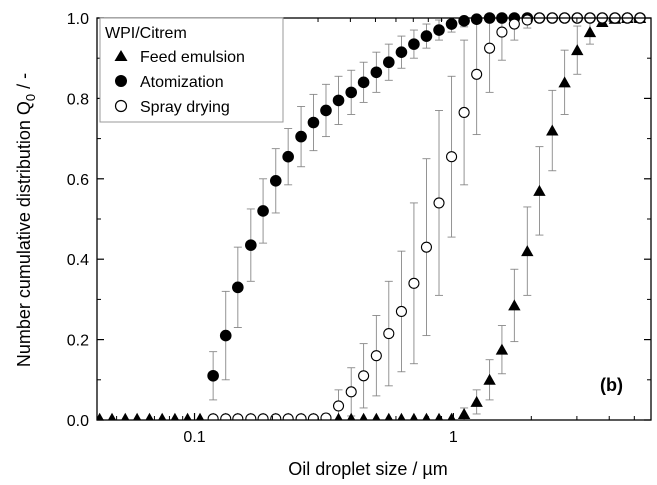 This screenshot has width=657, height=485. What do you see at coordinates (78, 99) in the screenshot?
I see `y-tick-label: 0.8` at bounding box center [78, 99].